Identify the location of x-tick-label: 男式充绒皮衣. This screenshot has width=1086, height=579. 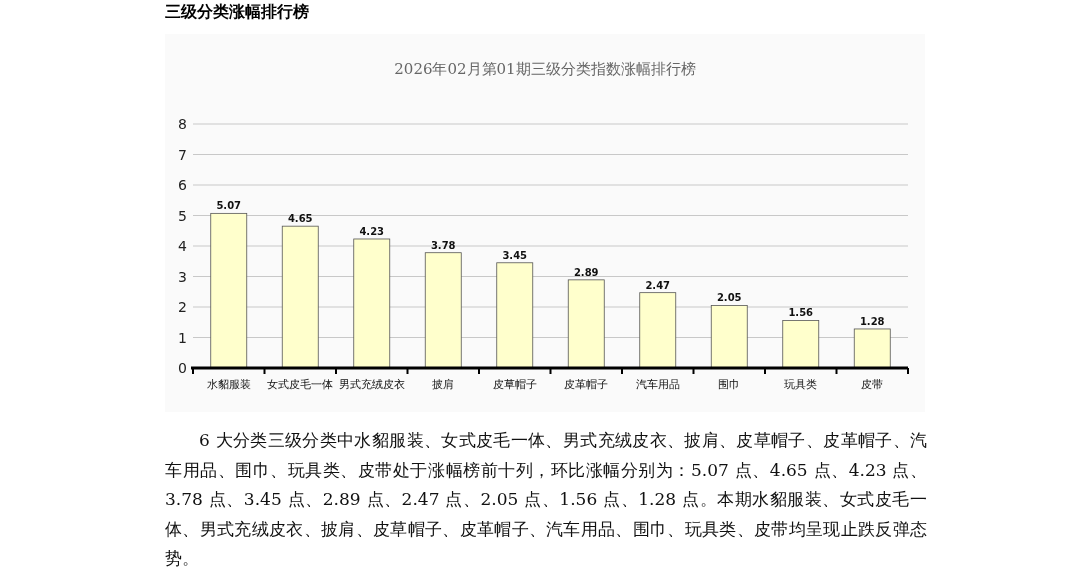
(371, 384).